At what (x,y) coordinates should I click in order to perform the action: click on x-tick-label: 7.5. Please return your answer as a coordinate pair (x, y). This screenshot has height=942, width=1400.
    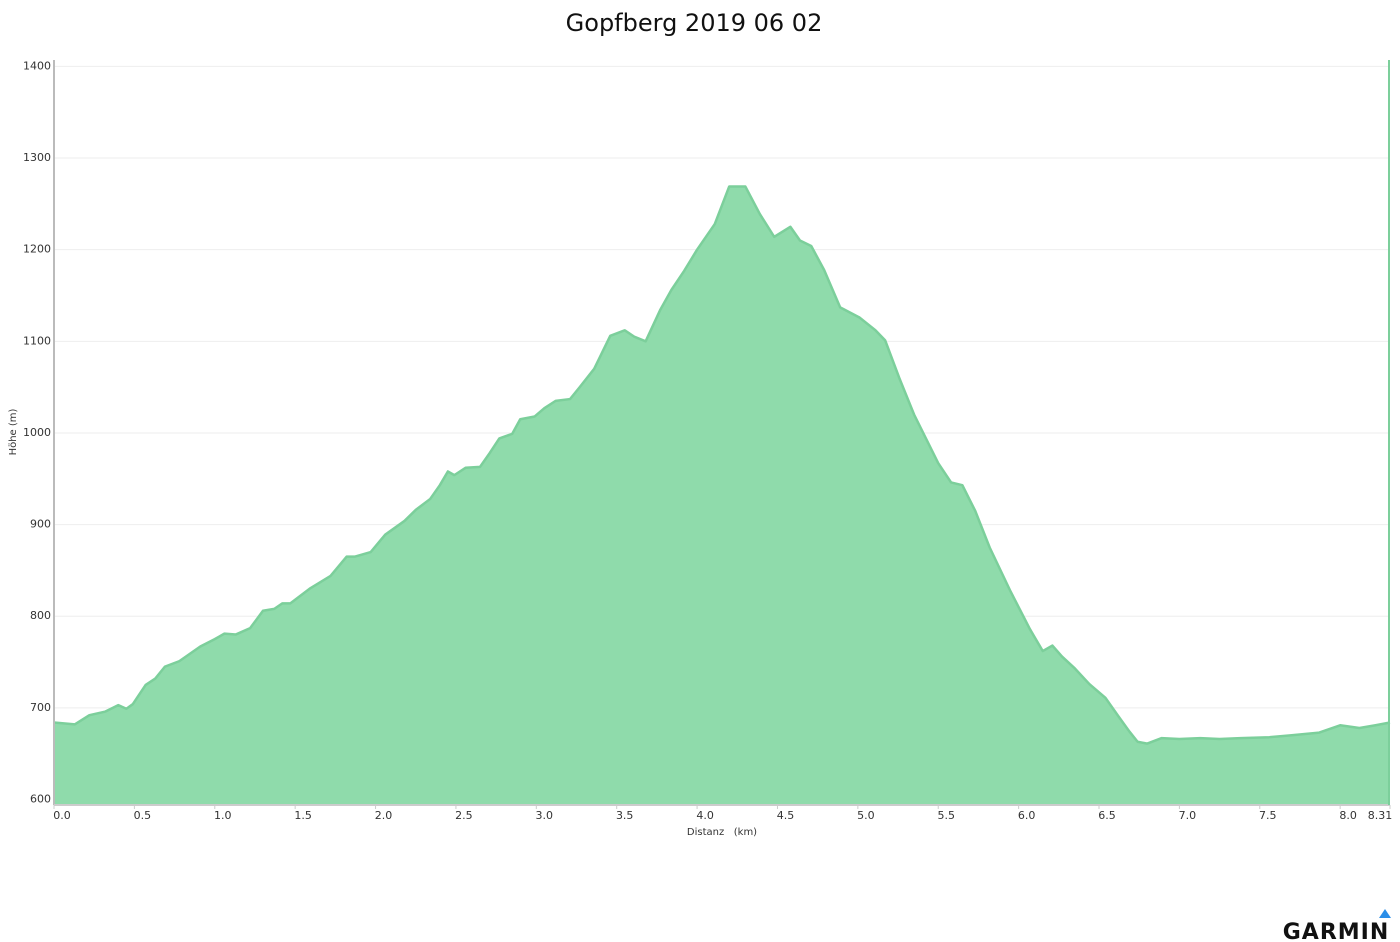
    Looking at the image, I should click on (1268, 815).